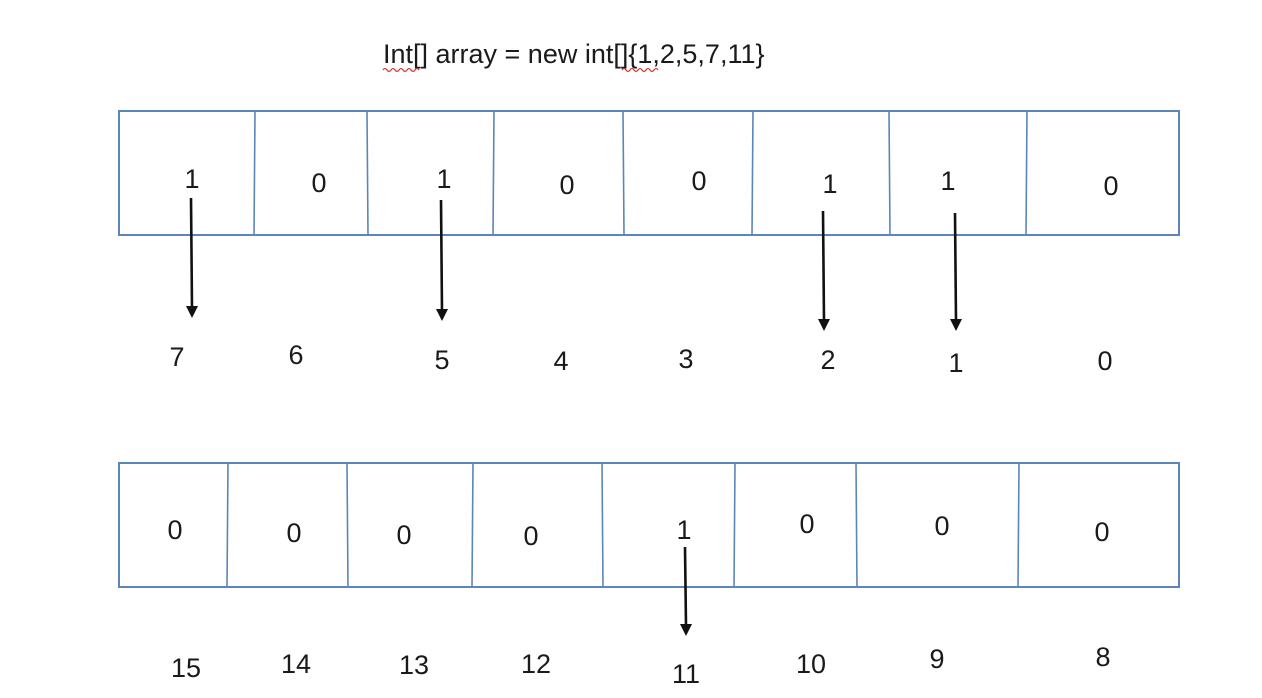 Image resolution: width=1262 pixels, height=698 pixels. What do you see at coordinates (186, 668) in the screenshot?
I see `bit-index-15: 15` at bounding box center [186, 668].